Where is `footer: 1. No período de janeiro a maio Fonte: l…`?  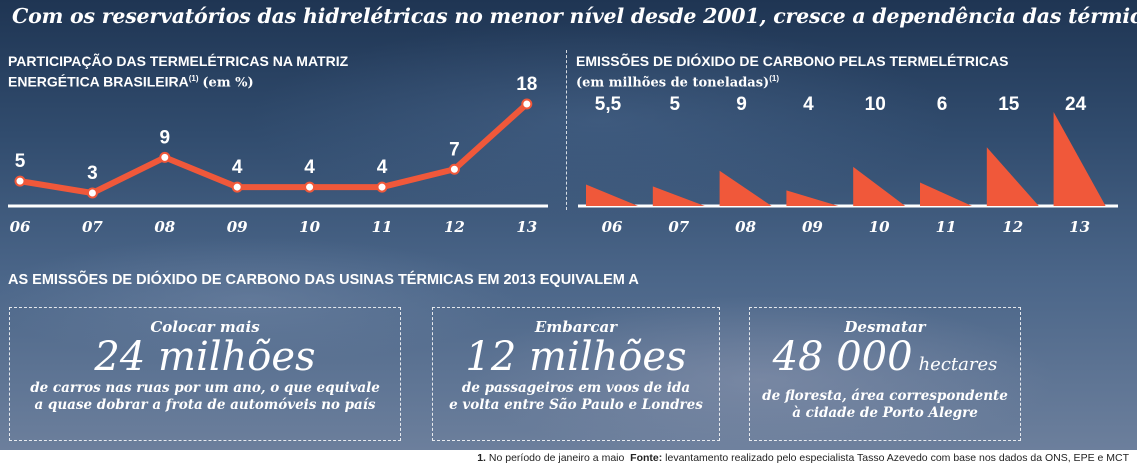 footer: 1. No período de janeiro a maio Fonte: l… is located at coordinates (803, 458).